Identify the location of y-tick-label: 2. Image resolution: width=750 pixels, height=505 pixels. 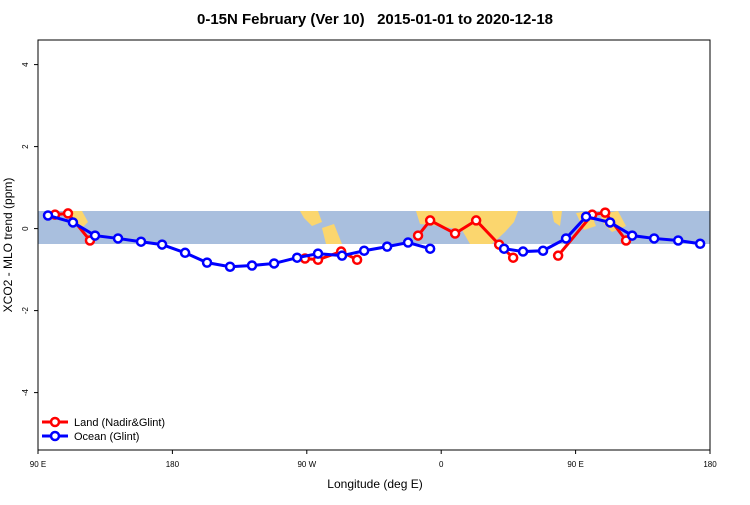
(25, 146).